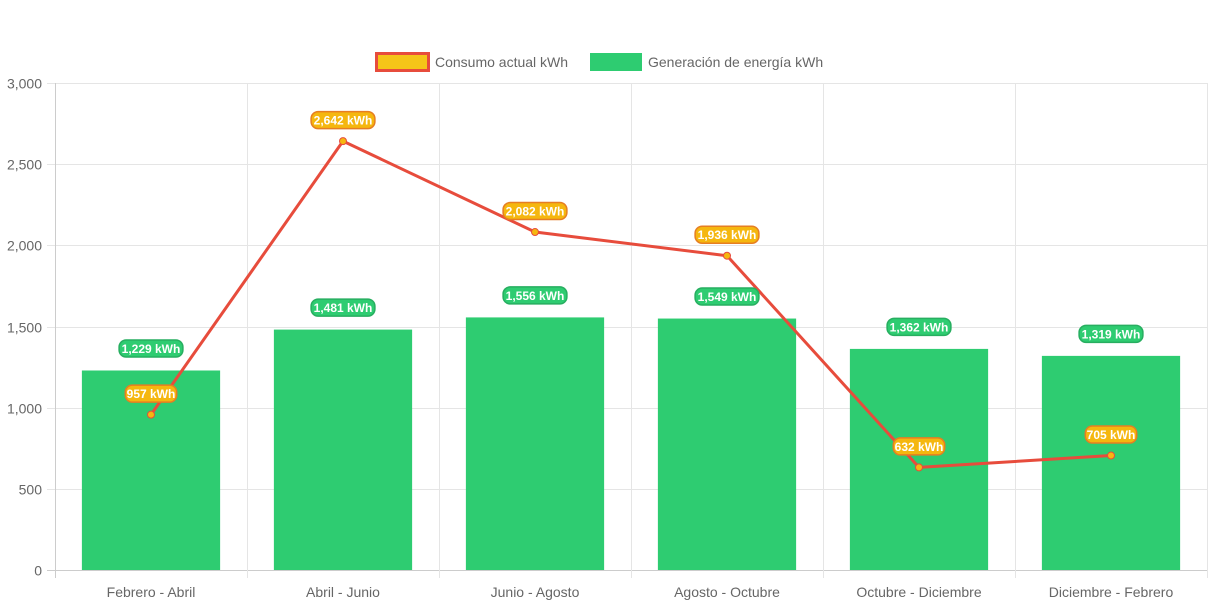 The height and width of the screenshot is (606, 1213). I want to click on x-tick-label: Febrero - Abril, so click(151, 592).